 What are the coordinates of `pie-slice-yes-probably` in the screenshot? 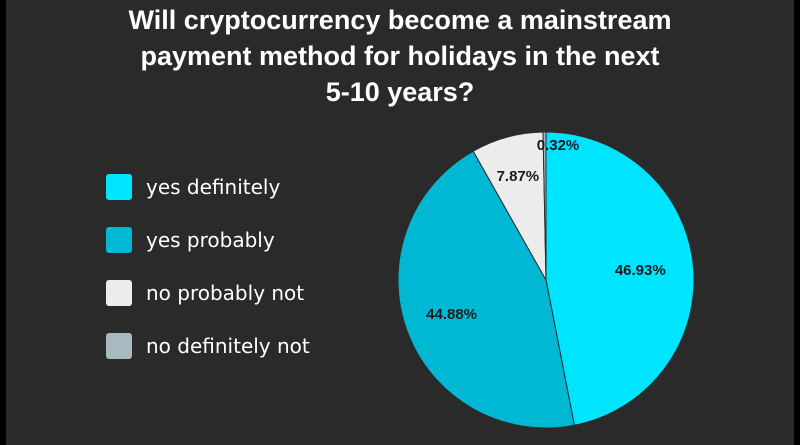 It's located at (486, 289).